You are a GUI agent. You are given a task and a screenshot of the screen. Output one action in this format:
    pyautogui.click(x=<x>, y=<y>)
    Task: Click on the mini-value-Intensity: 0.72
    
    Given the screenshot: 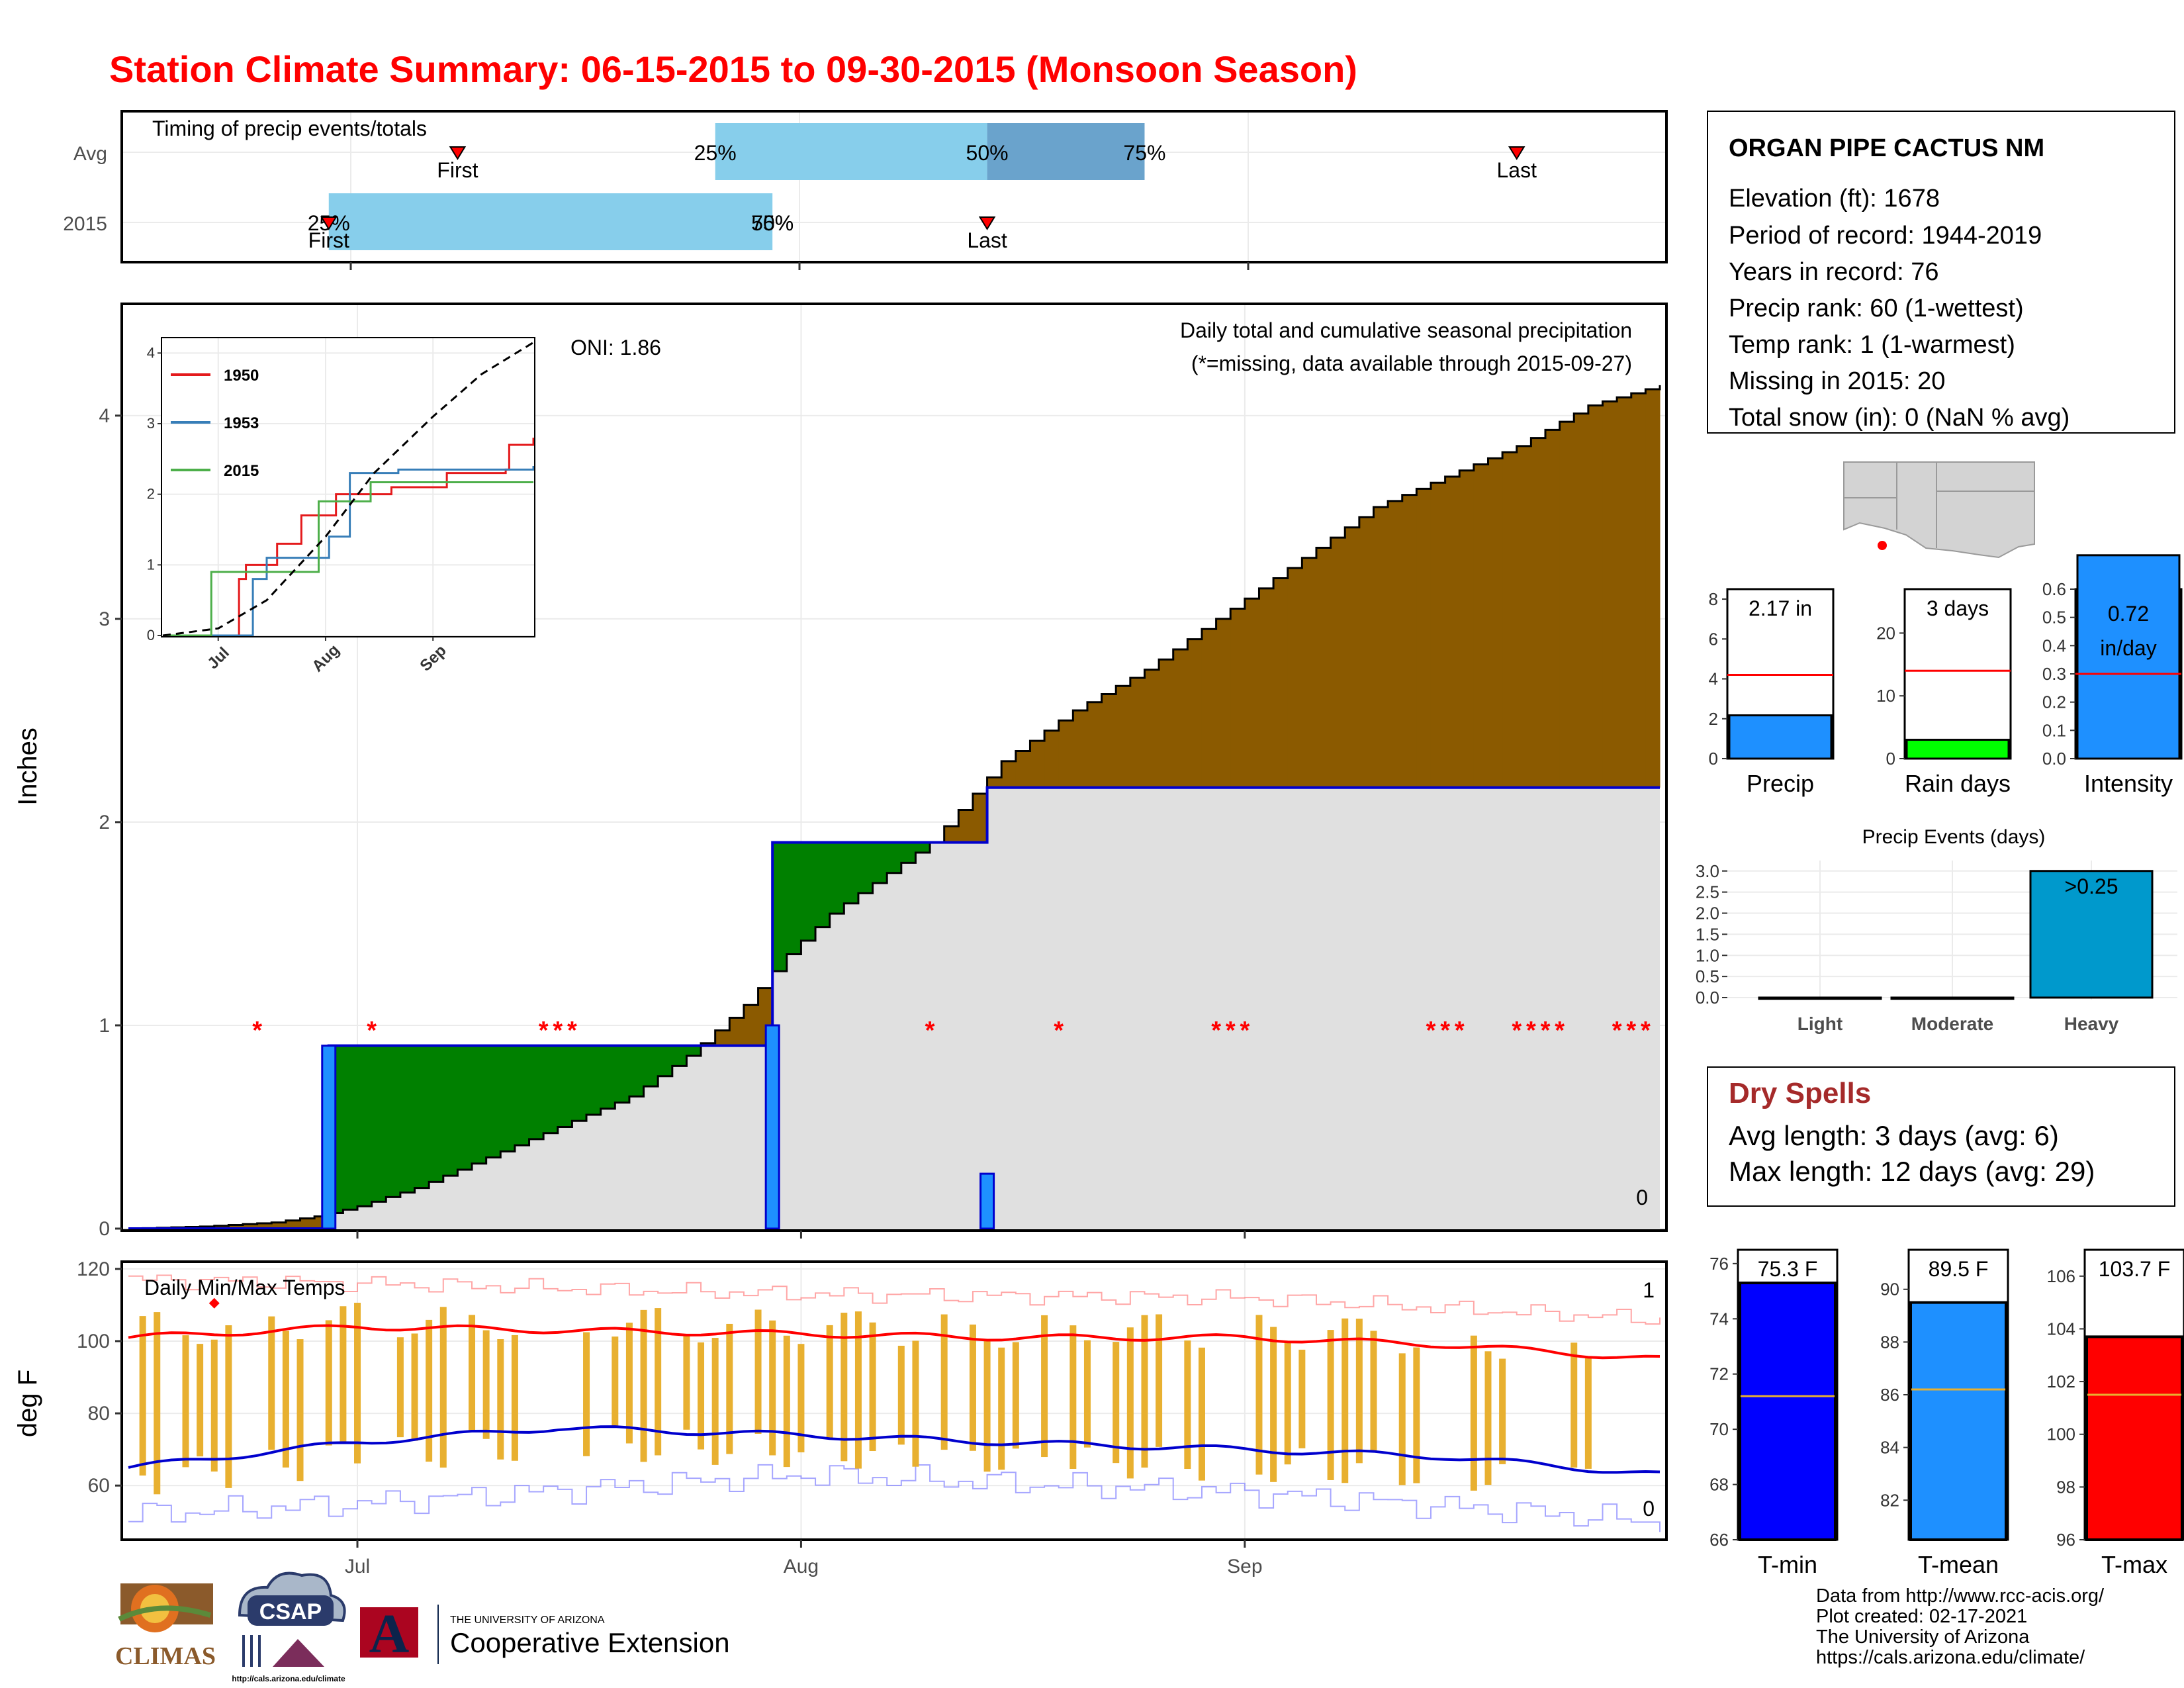 What is the action you would take?
    pyautogui.click(x=2128, y=614)
    